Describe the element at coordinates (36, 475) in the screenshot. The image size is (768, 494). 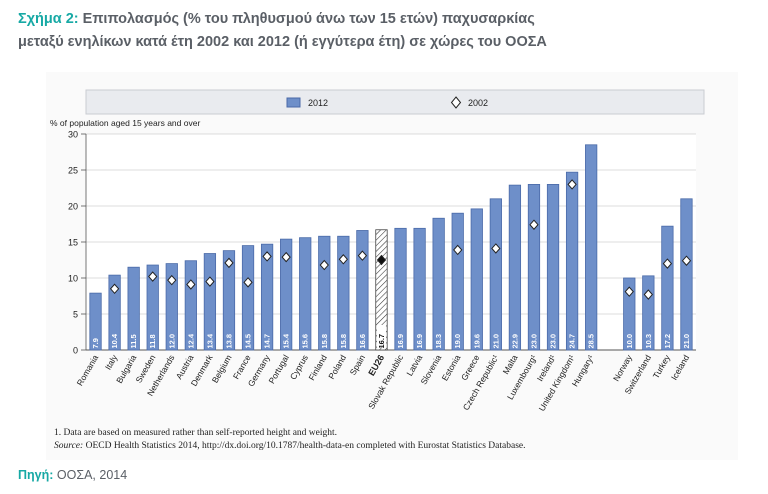
I see `page-source-label: Πηγή:` at that location.